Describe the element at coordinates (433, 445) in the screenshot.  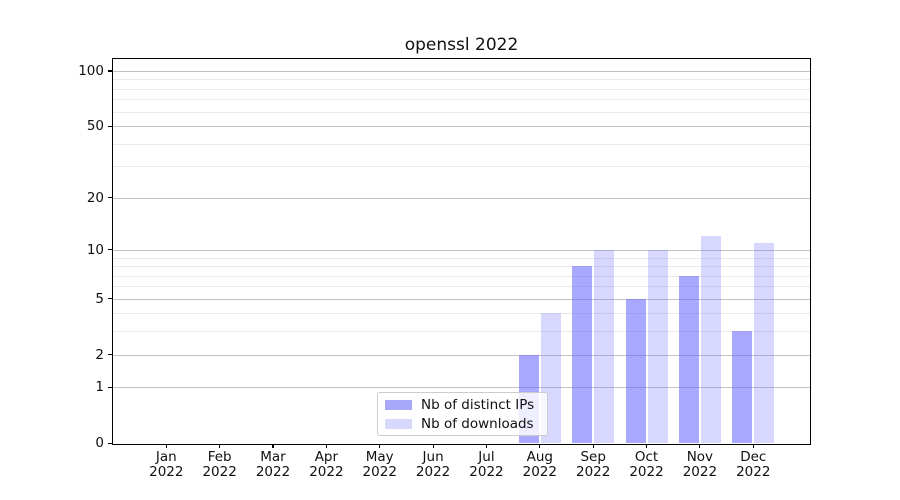
I see `x-tick-mark-jun` at that location.